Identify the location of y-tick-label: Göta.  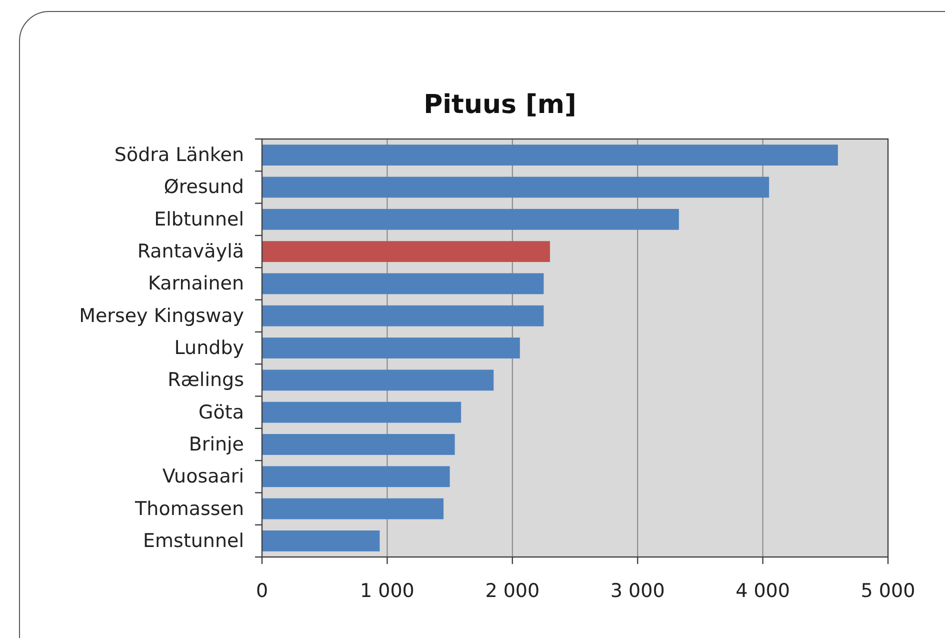
(221, 412).